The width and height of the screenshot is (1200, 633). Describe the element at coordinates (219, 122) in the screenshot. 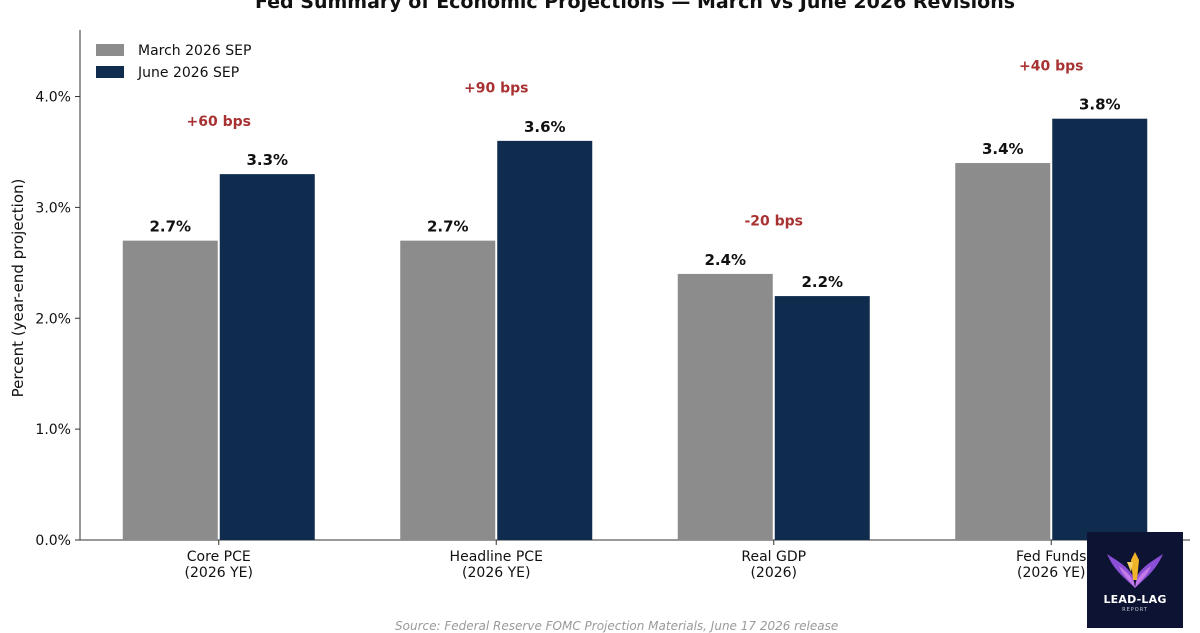

I see `revision-annotation: +60 bps` at that location.